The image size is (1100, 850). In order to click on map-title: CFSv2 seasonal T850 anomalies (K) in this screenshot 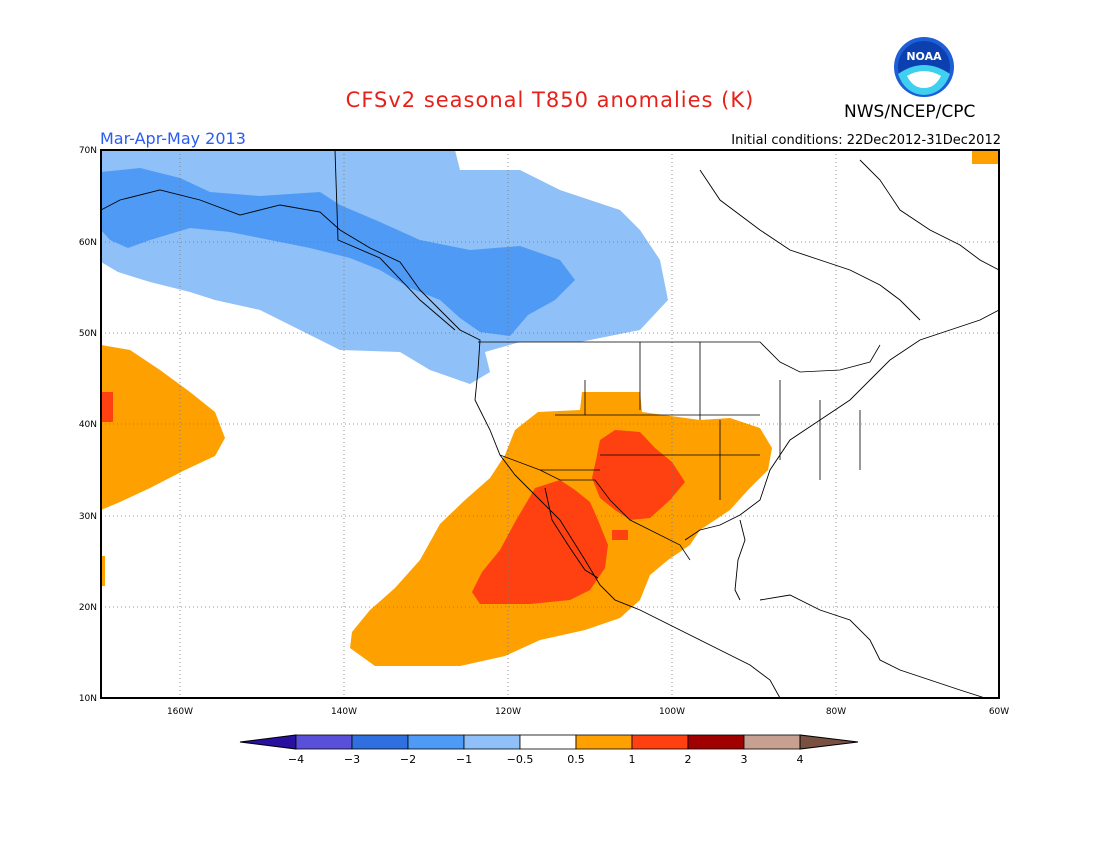, I will do `click(550, 100)`.